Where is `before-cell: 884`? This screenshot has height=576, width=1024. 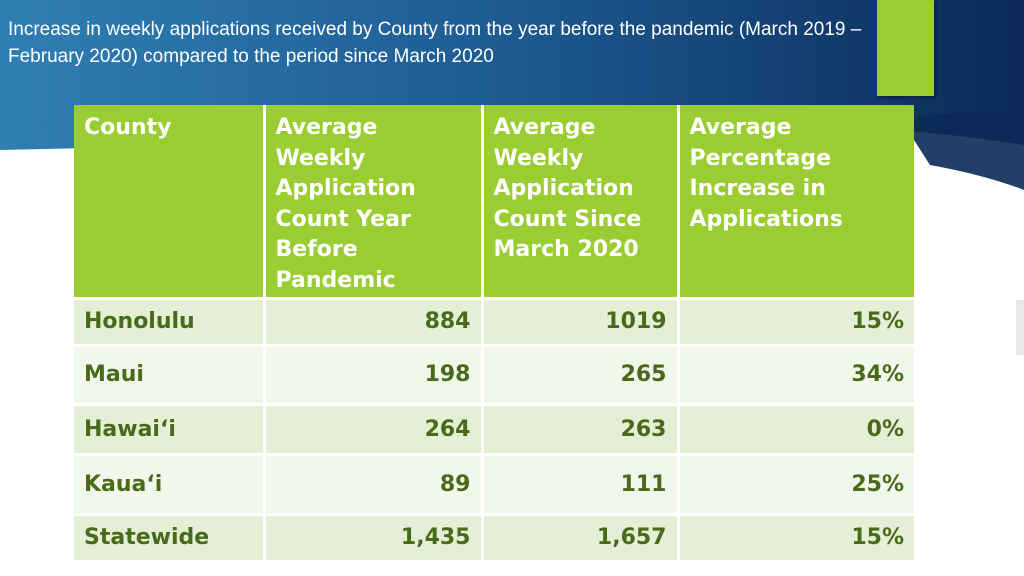
before-cell: 884 is located at coordinates (374, 322).